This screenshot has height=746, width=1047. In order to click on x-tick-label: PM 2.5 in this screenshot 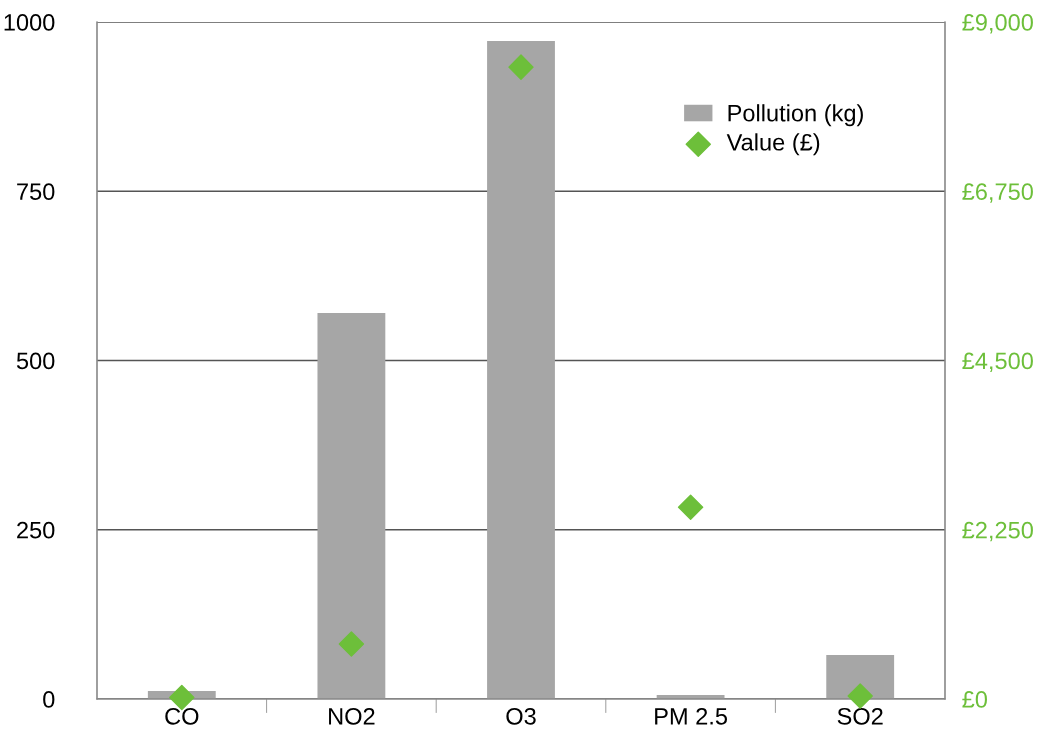, I will do `click(691, 716)`.